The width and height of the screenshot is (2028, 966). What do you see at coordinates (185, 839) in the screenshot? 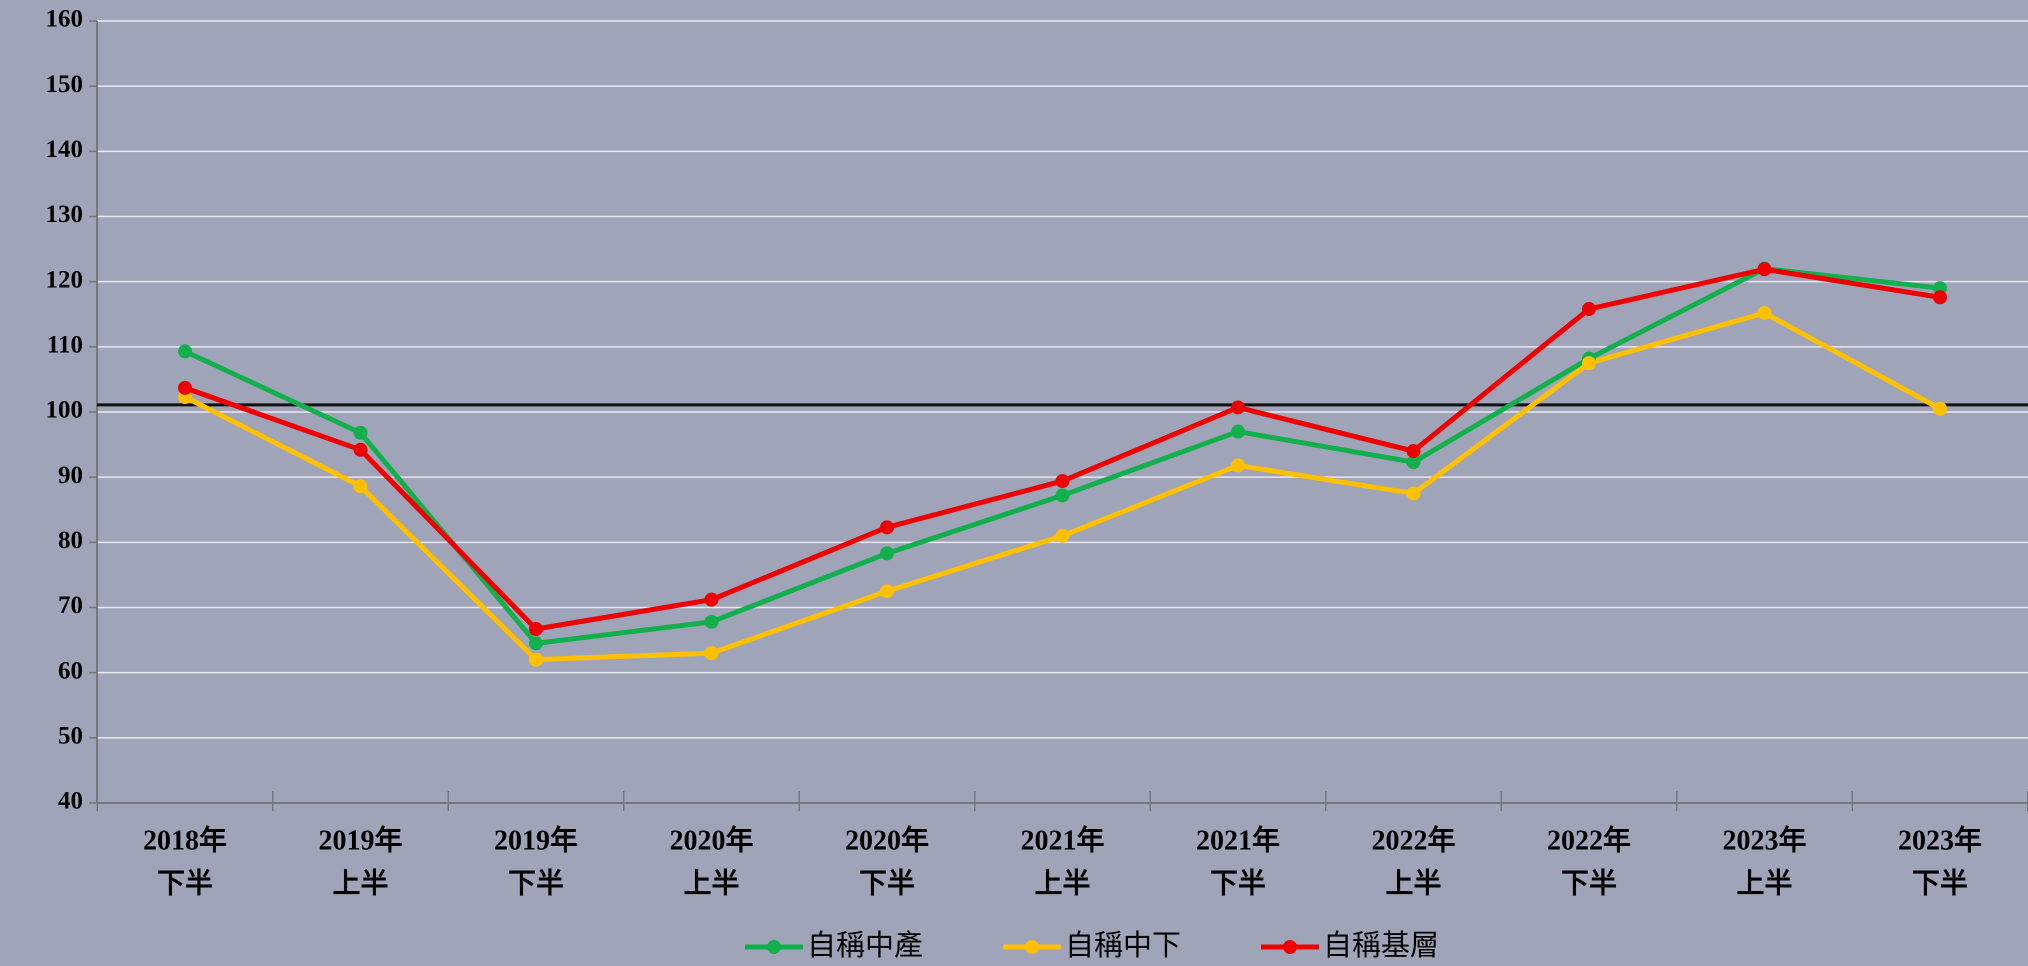
I see `x-tick-label: 2018年` at bounding box center [185, 839].